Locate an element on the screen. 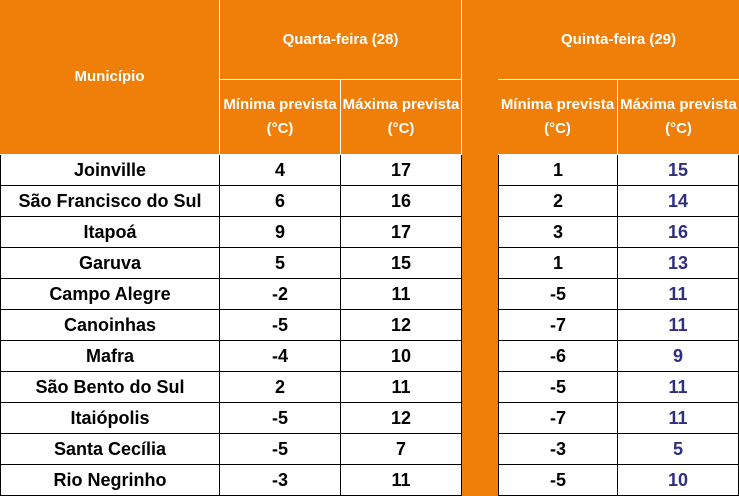 The image size is (739, 496). day2-min-cell: 3 is located at coordinates (558, 232).